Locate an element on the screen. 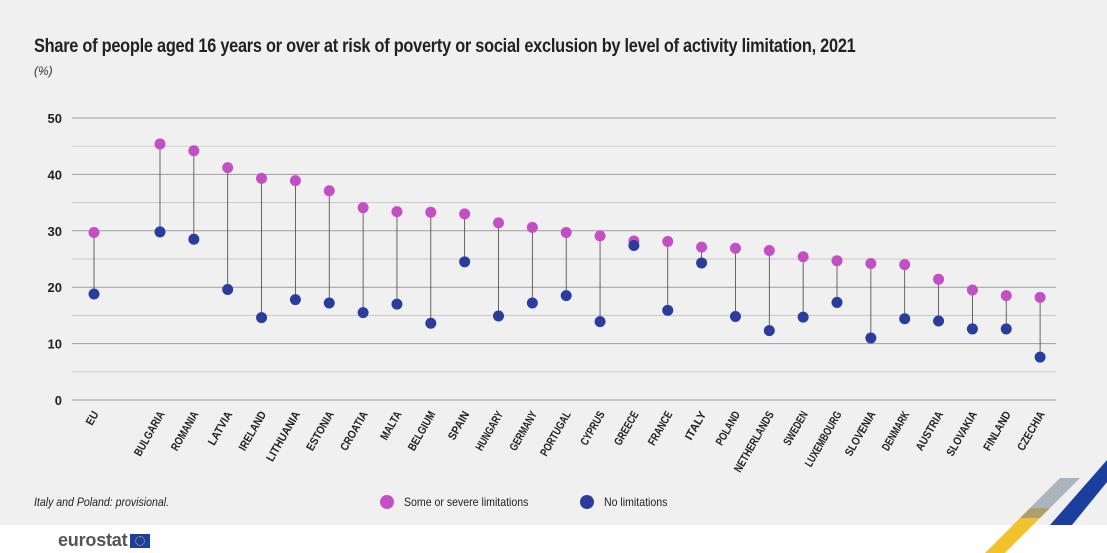 The width and height of the screenshot is (1107, 553). point-some-or-severe-netherlands is located at coordinates (769, 251).